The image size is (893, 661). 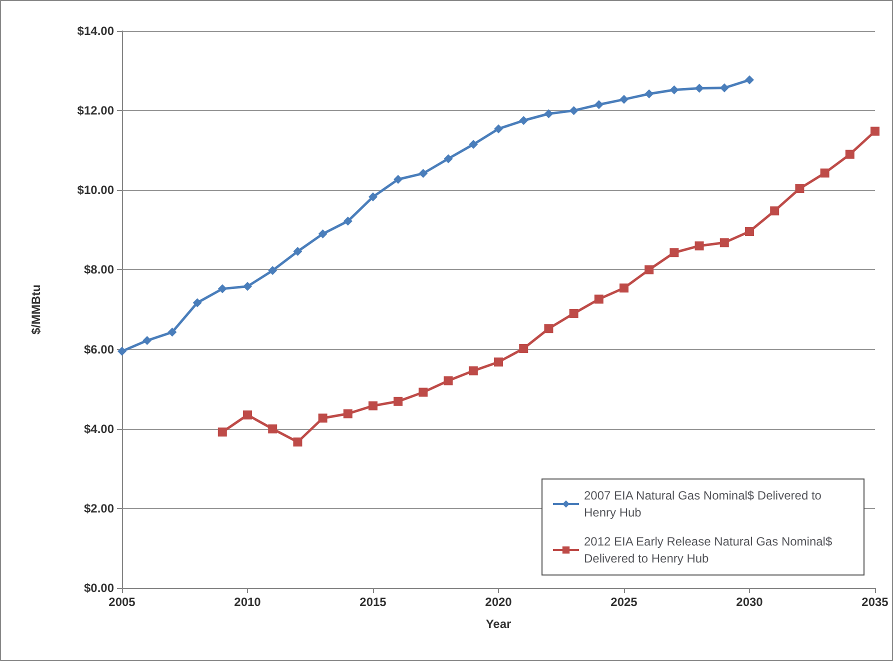 I want to click on x-tick-label: 2035, so click(x=875, y=602).